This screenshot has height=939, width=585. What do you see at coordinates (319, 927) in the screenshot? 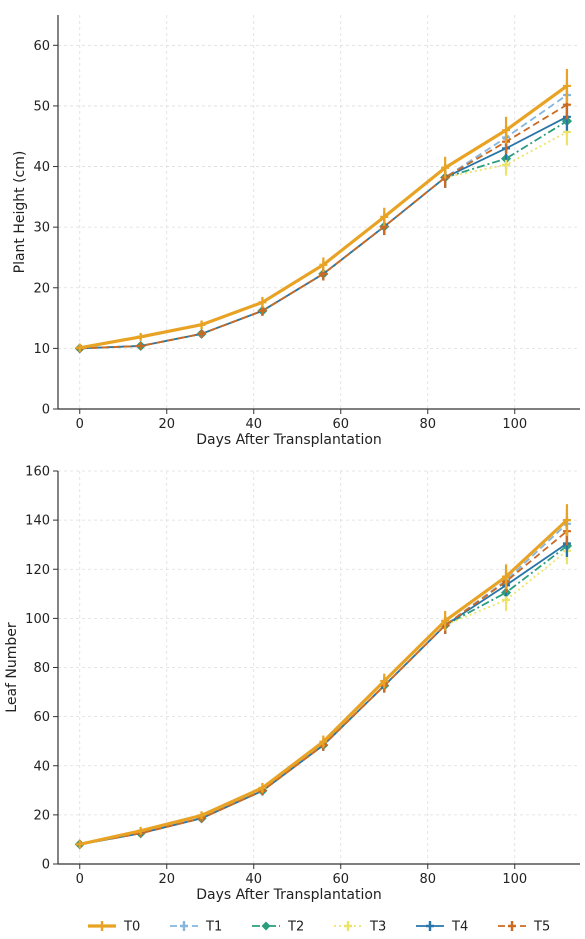
I see `legend: T0 T1 T2 T3 T4 T5` at bounding box center [319, 927].